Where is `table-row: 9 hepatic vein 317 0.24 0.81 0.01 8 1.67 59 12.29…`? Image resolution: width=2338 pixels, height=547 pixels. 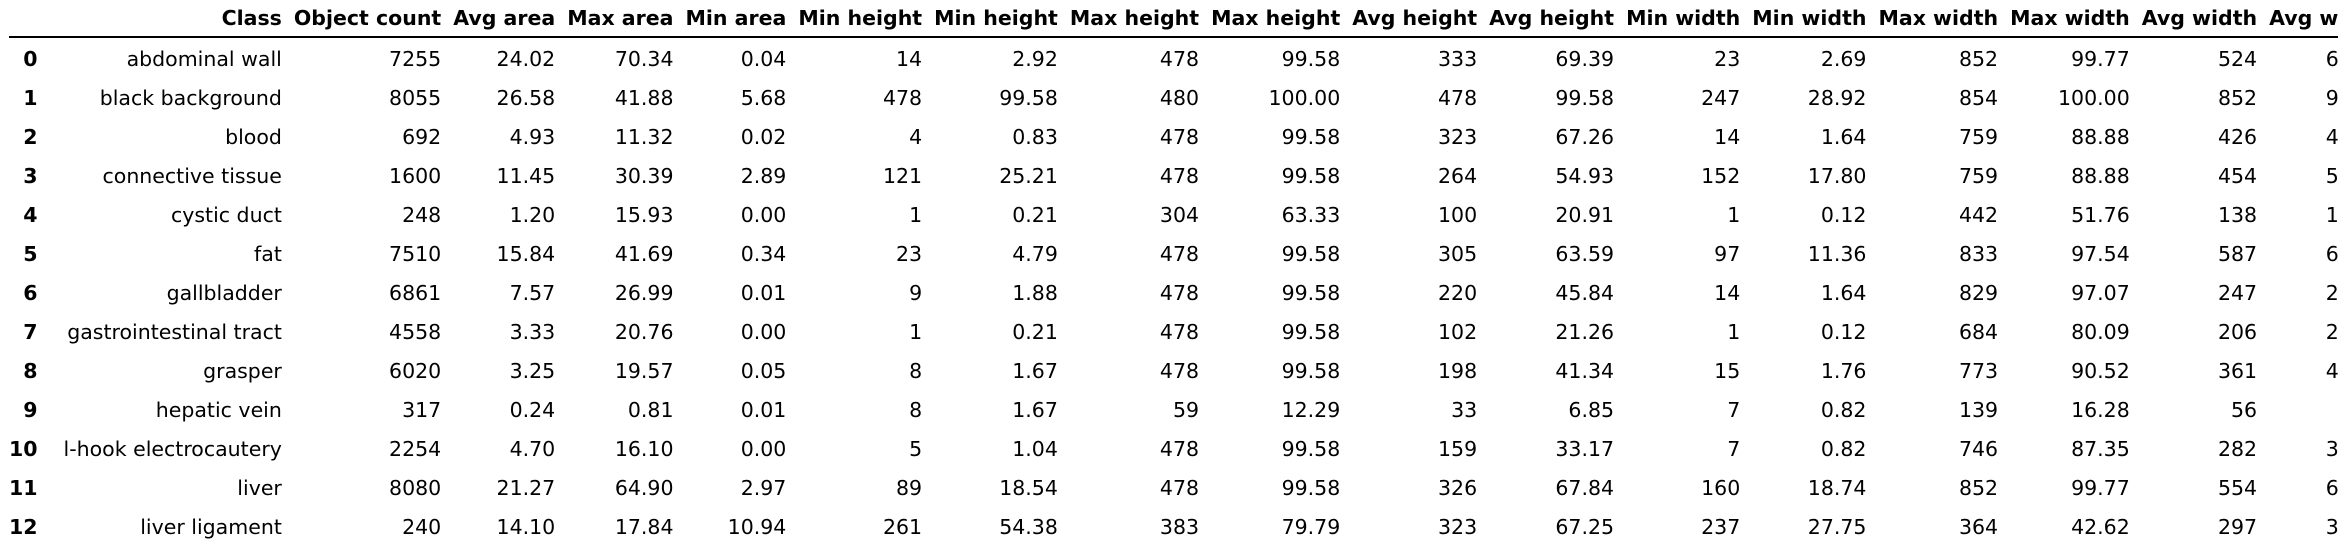 table-row: 9 hepatic vein 317 0.24 0.81 0.01 8 1.67 59 12.29… is located at coordinates (1173, 410).